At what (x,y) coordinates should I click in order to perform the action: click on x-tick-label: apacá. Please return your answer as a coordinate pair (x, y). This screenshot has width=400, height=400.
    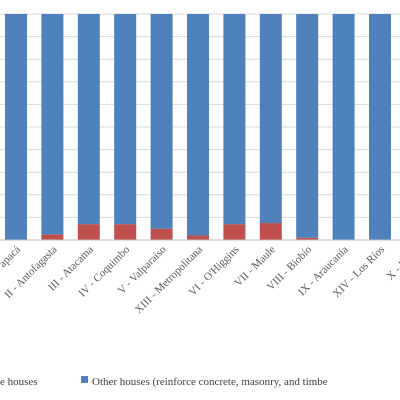
    Looking at the image, I should click on (11, 257).